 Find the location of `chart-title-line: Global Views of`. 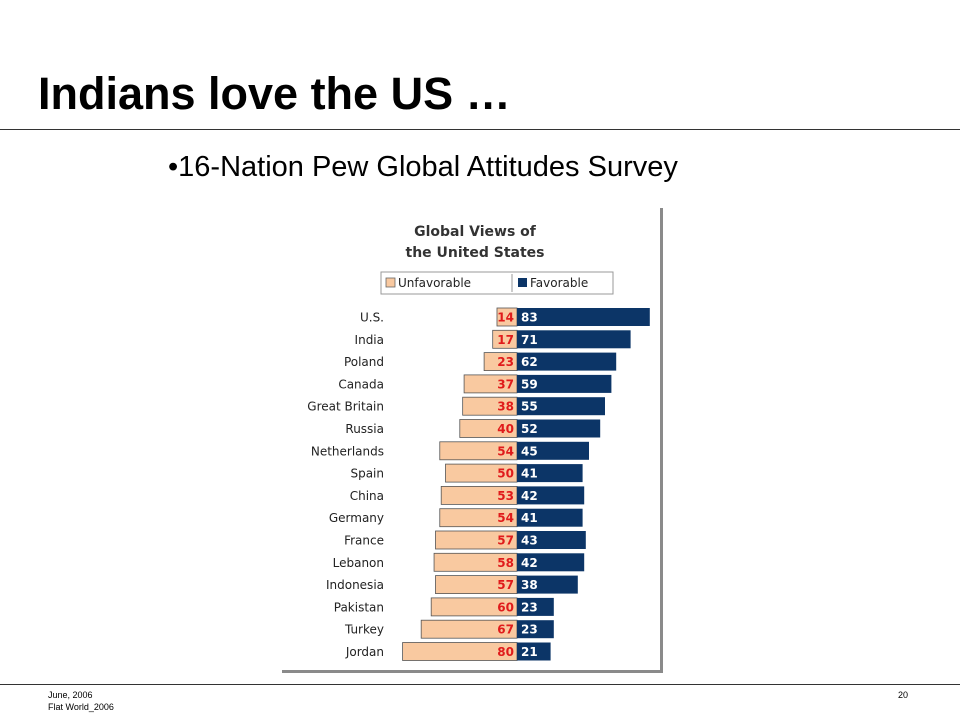

chart-title-line: Global Views of is located at coordinates (475, 232).